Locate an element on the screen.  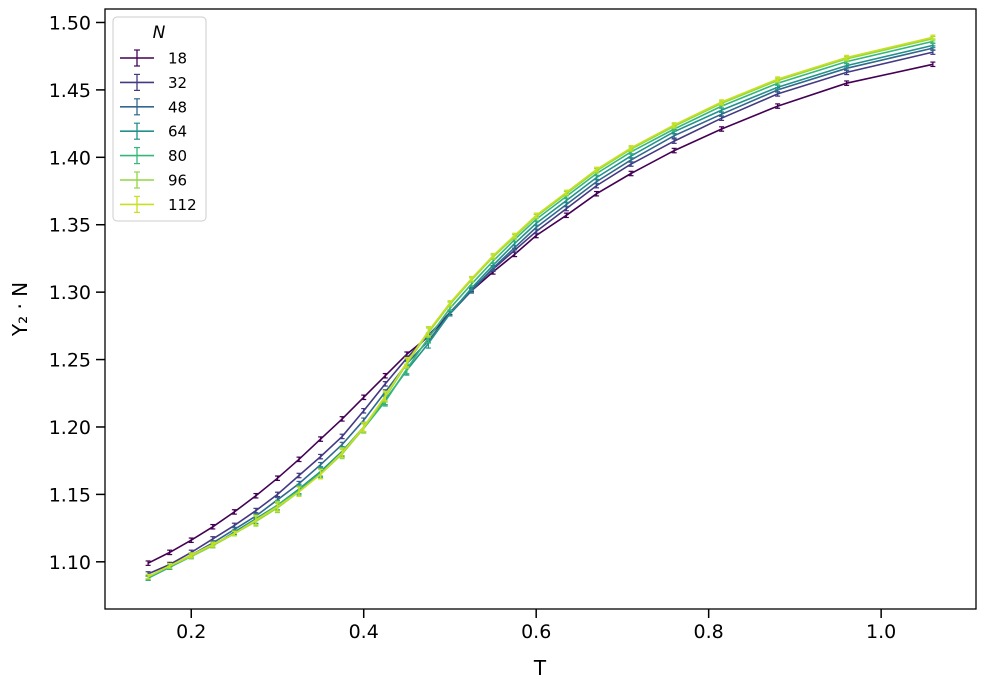
y-tick-label: 1.30 is located at coordinates (70, 293).